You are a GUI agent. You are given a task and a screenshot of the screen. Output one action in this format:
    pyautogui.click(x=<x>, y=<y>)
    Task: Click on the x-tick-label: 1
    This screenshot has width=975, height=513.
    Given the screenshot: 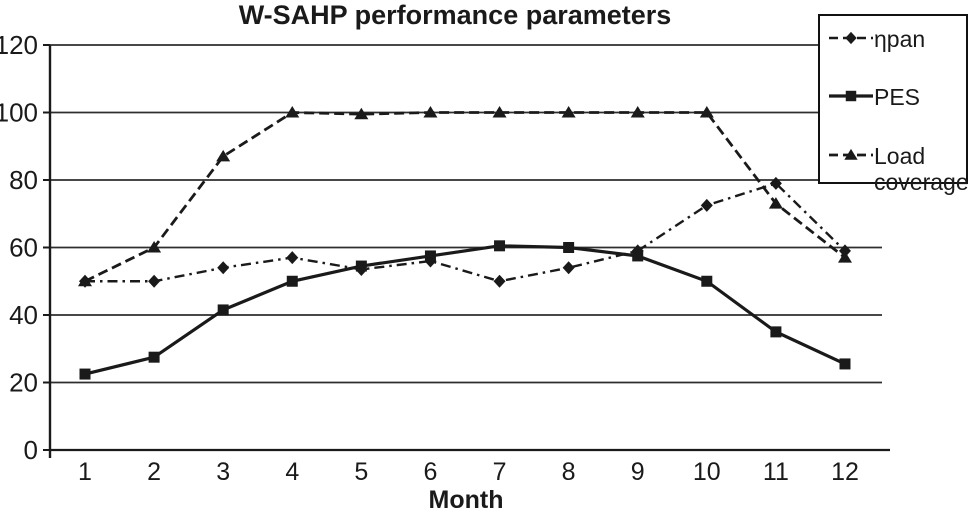 What is the action you would take?
    pyautogui.click(x=85, y=472)
    